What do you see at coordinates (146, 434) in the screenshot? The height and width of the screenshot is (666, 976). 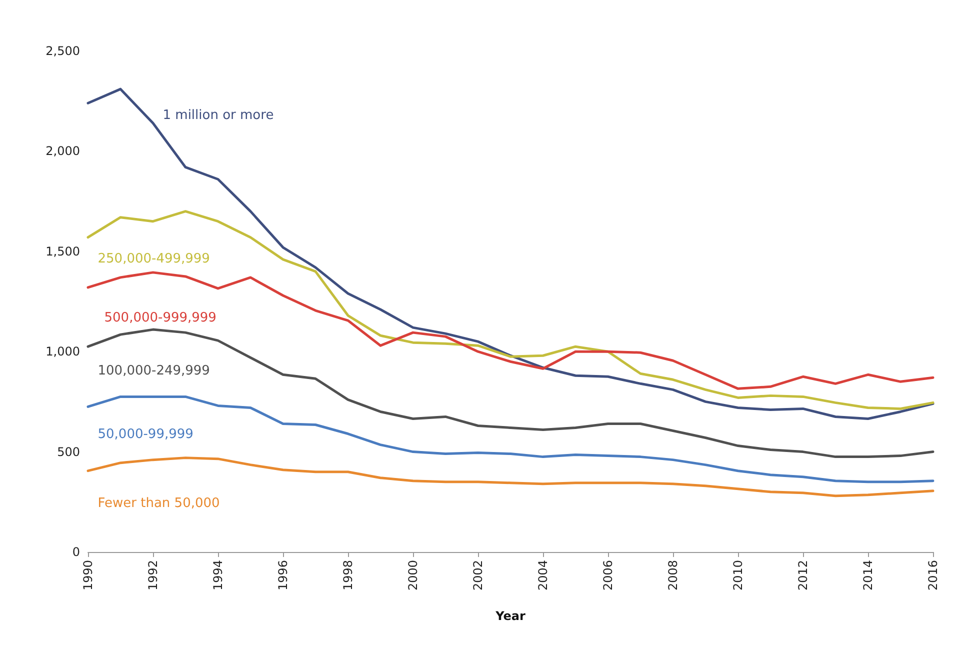 I see `series-label: 50,000-99,999` at bounding box center [146, 434].